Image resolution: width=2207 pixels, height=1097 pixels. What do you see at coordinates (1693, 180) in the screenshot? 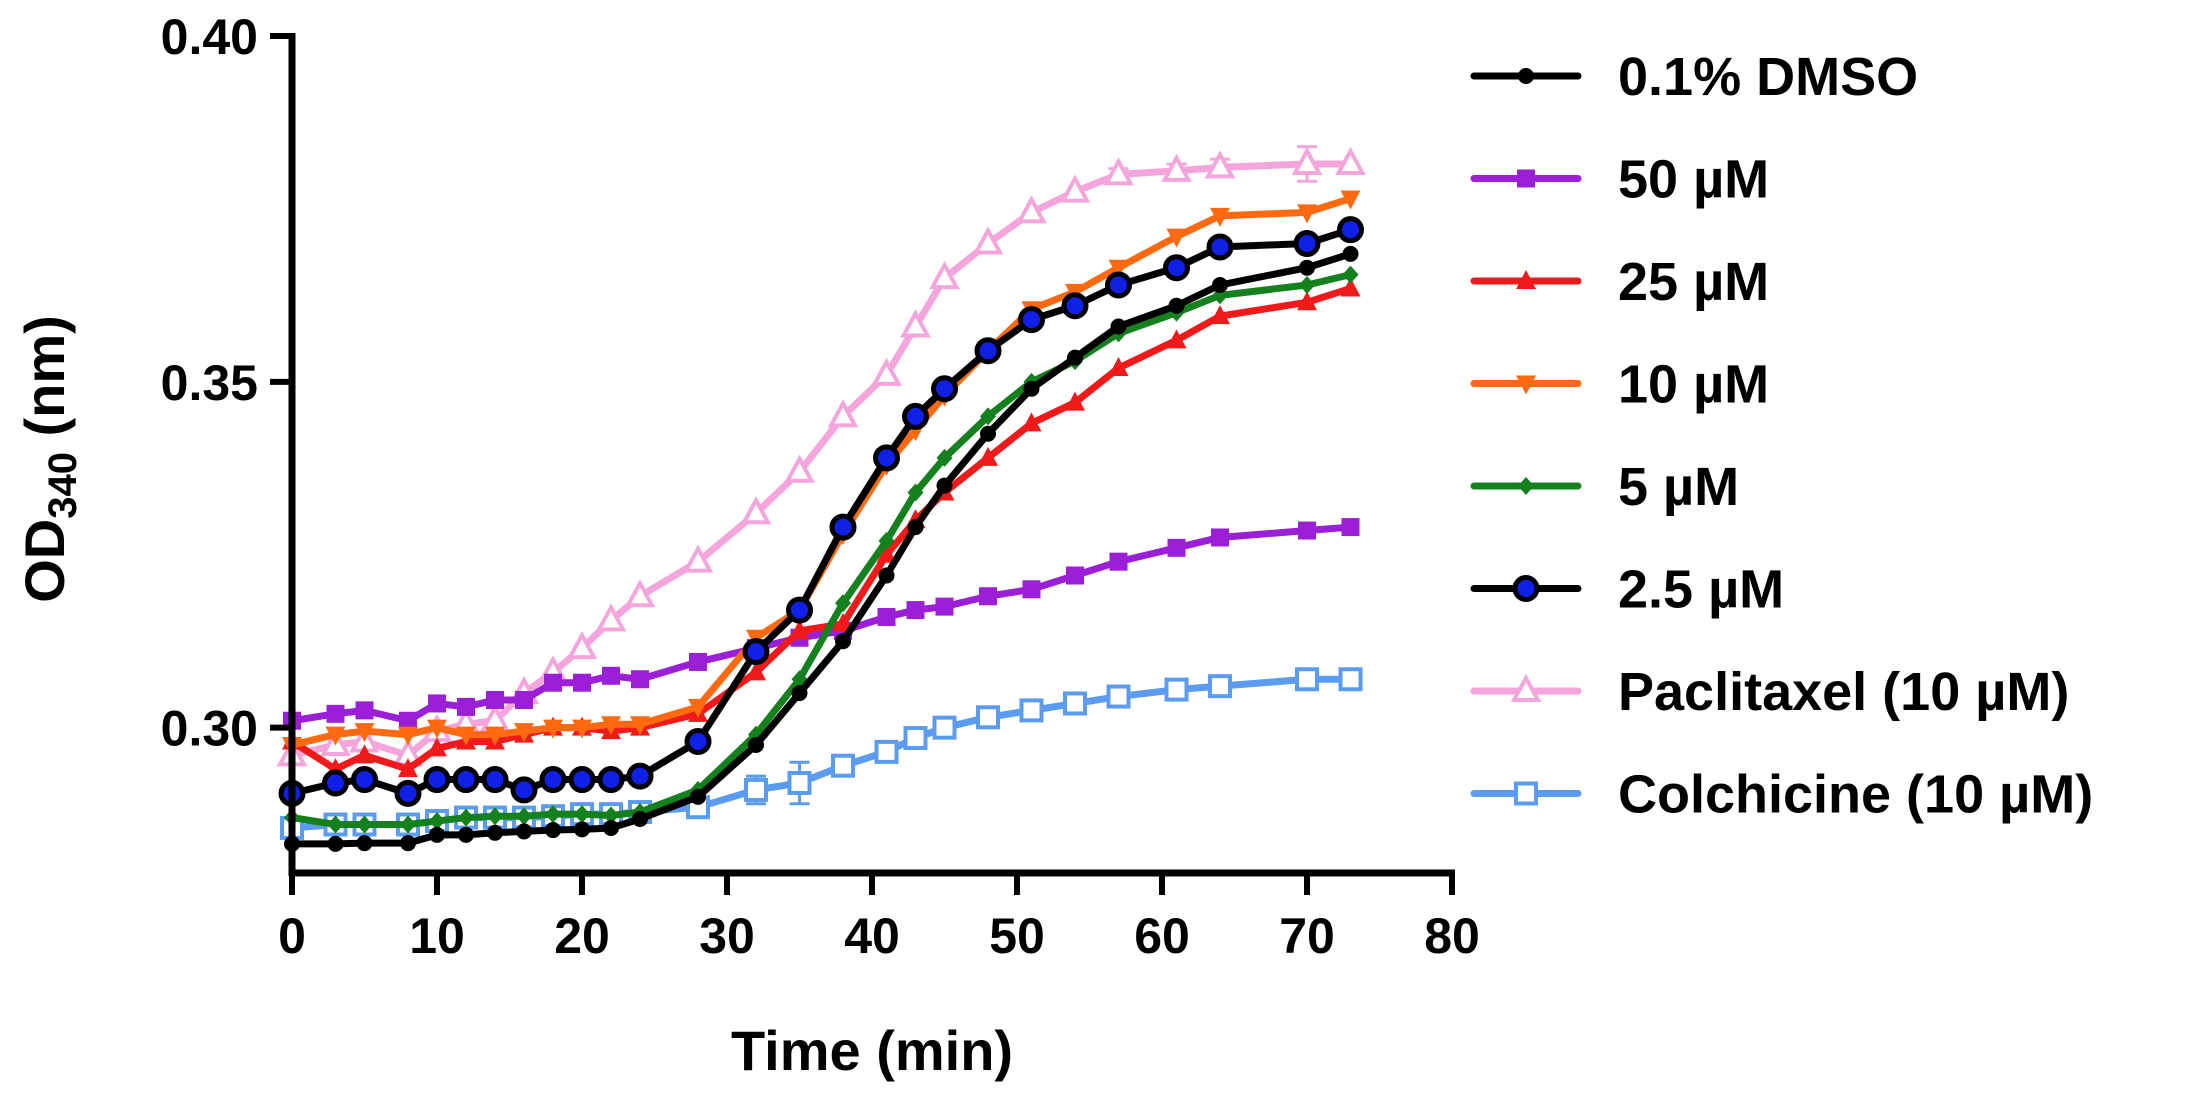
I see `legend-label: 50 µM` at bounding box center [1693, 180].